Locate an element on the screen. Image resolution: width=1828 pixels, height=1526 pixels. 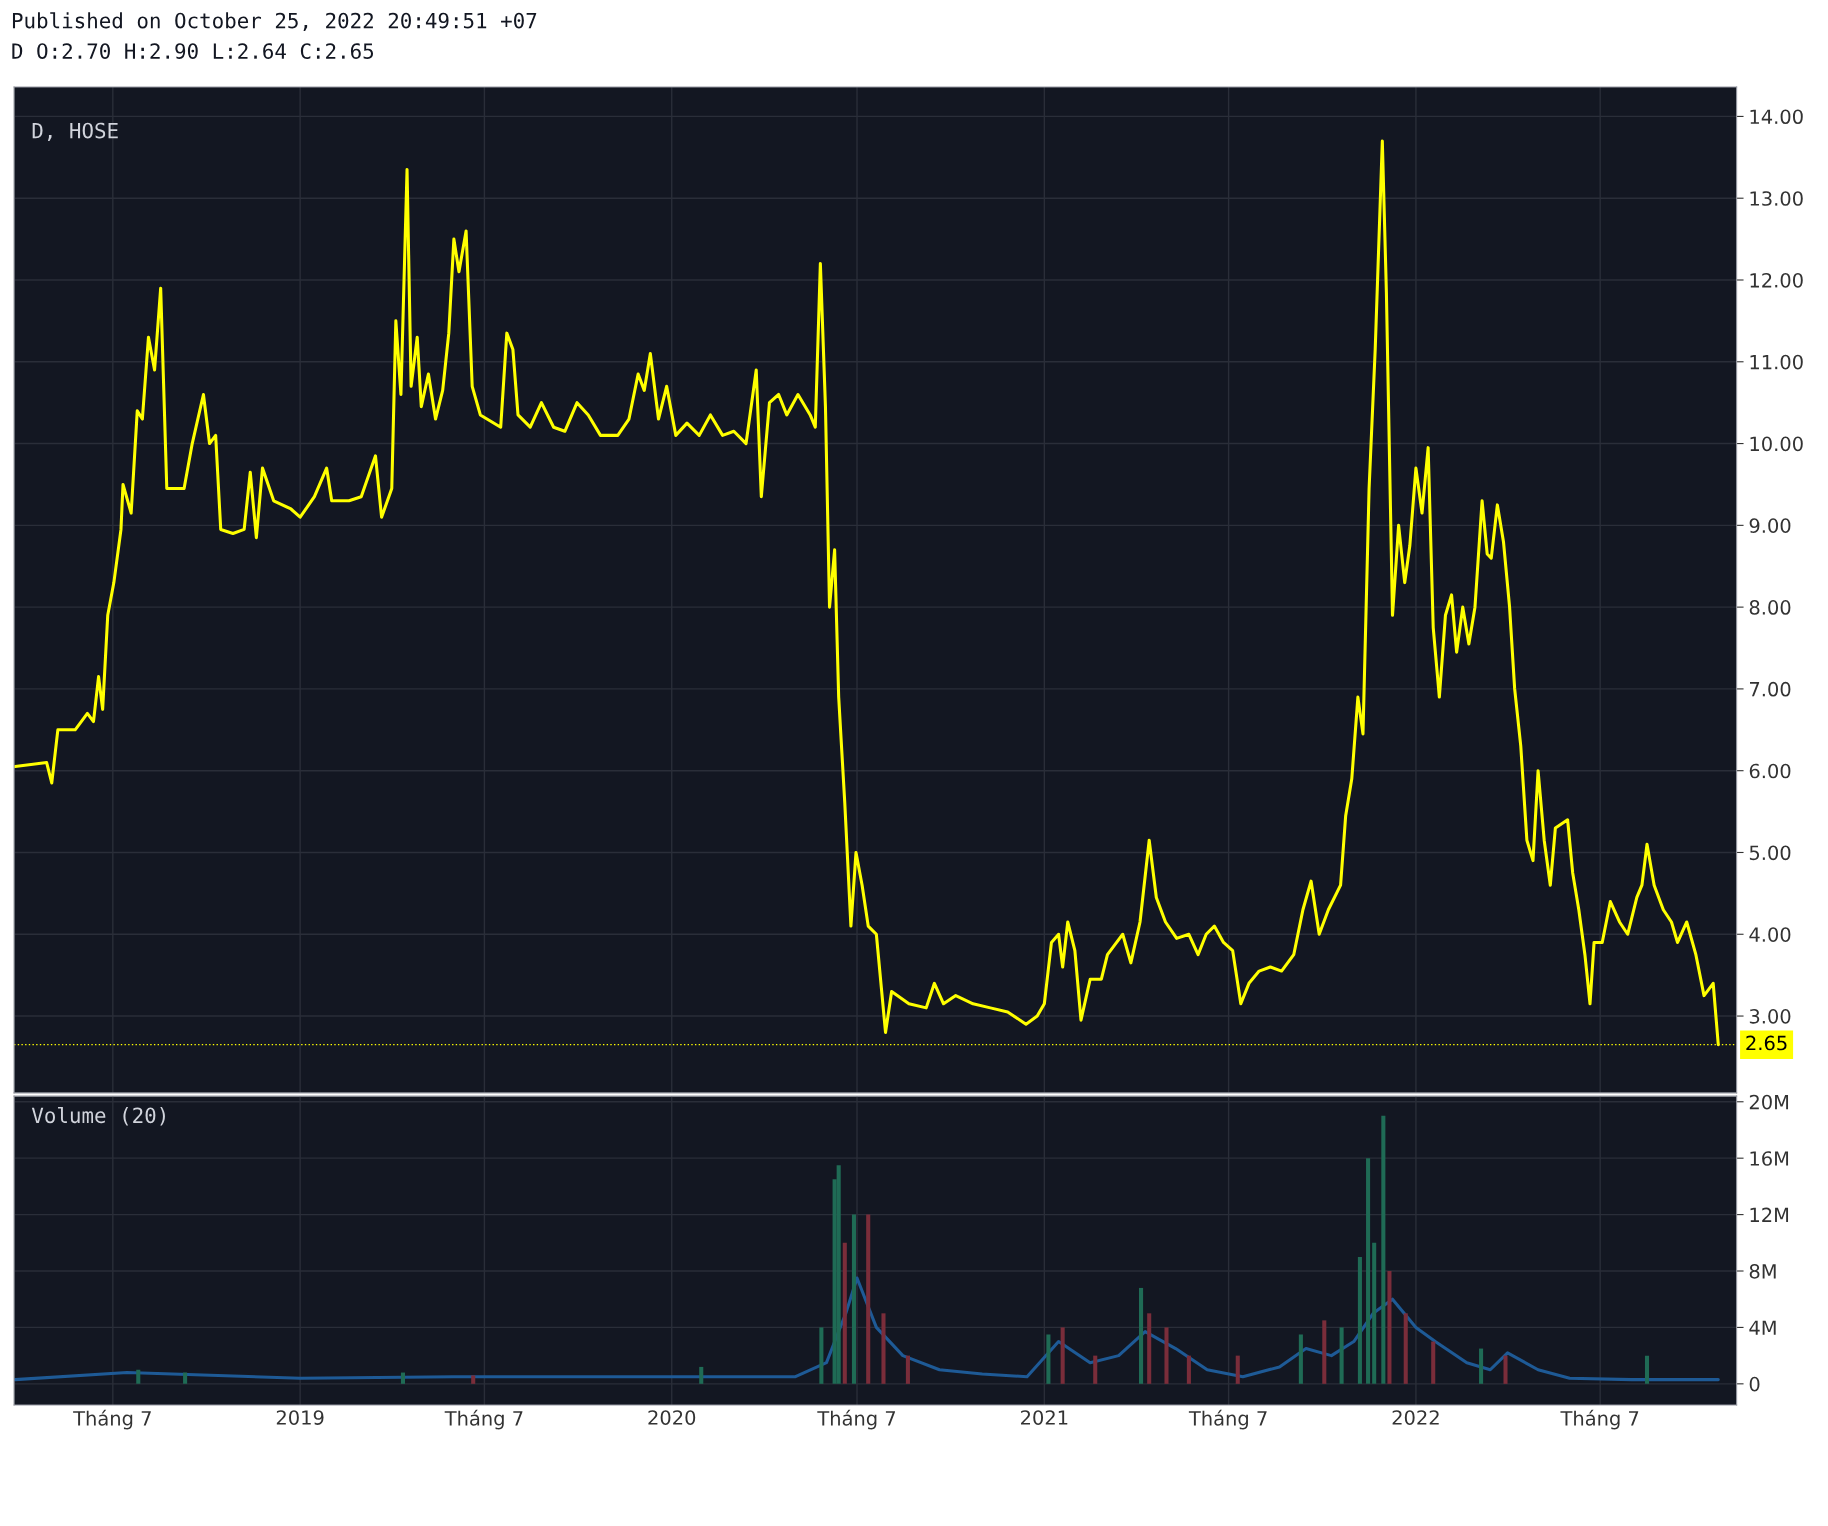
text: D O:2.70 H:2.90 L:2.64 C:2.65 is located at coordinates (193, 51).